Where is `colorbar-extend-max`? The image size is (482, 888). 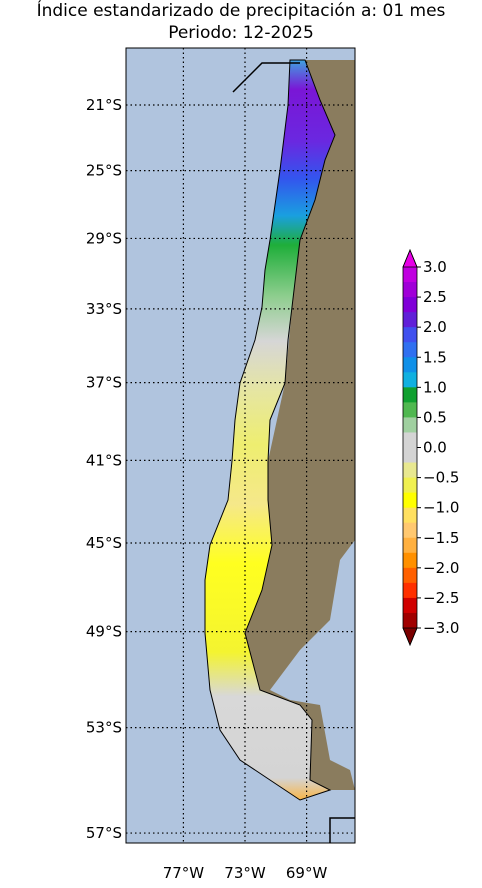 colorbar-extend-max is located at coordinates (410, 258).